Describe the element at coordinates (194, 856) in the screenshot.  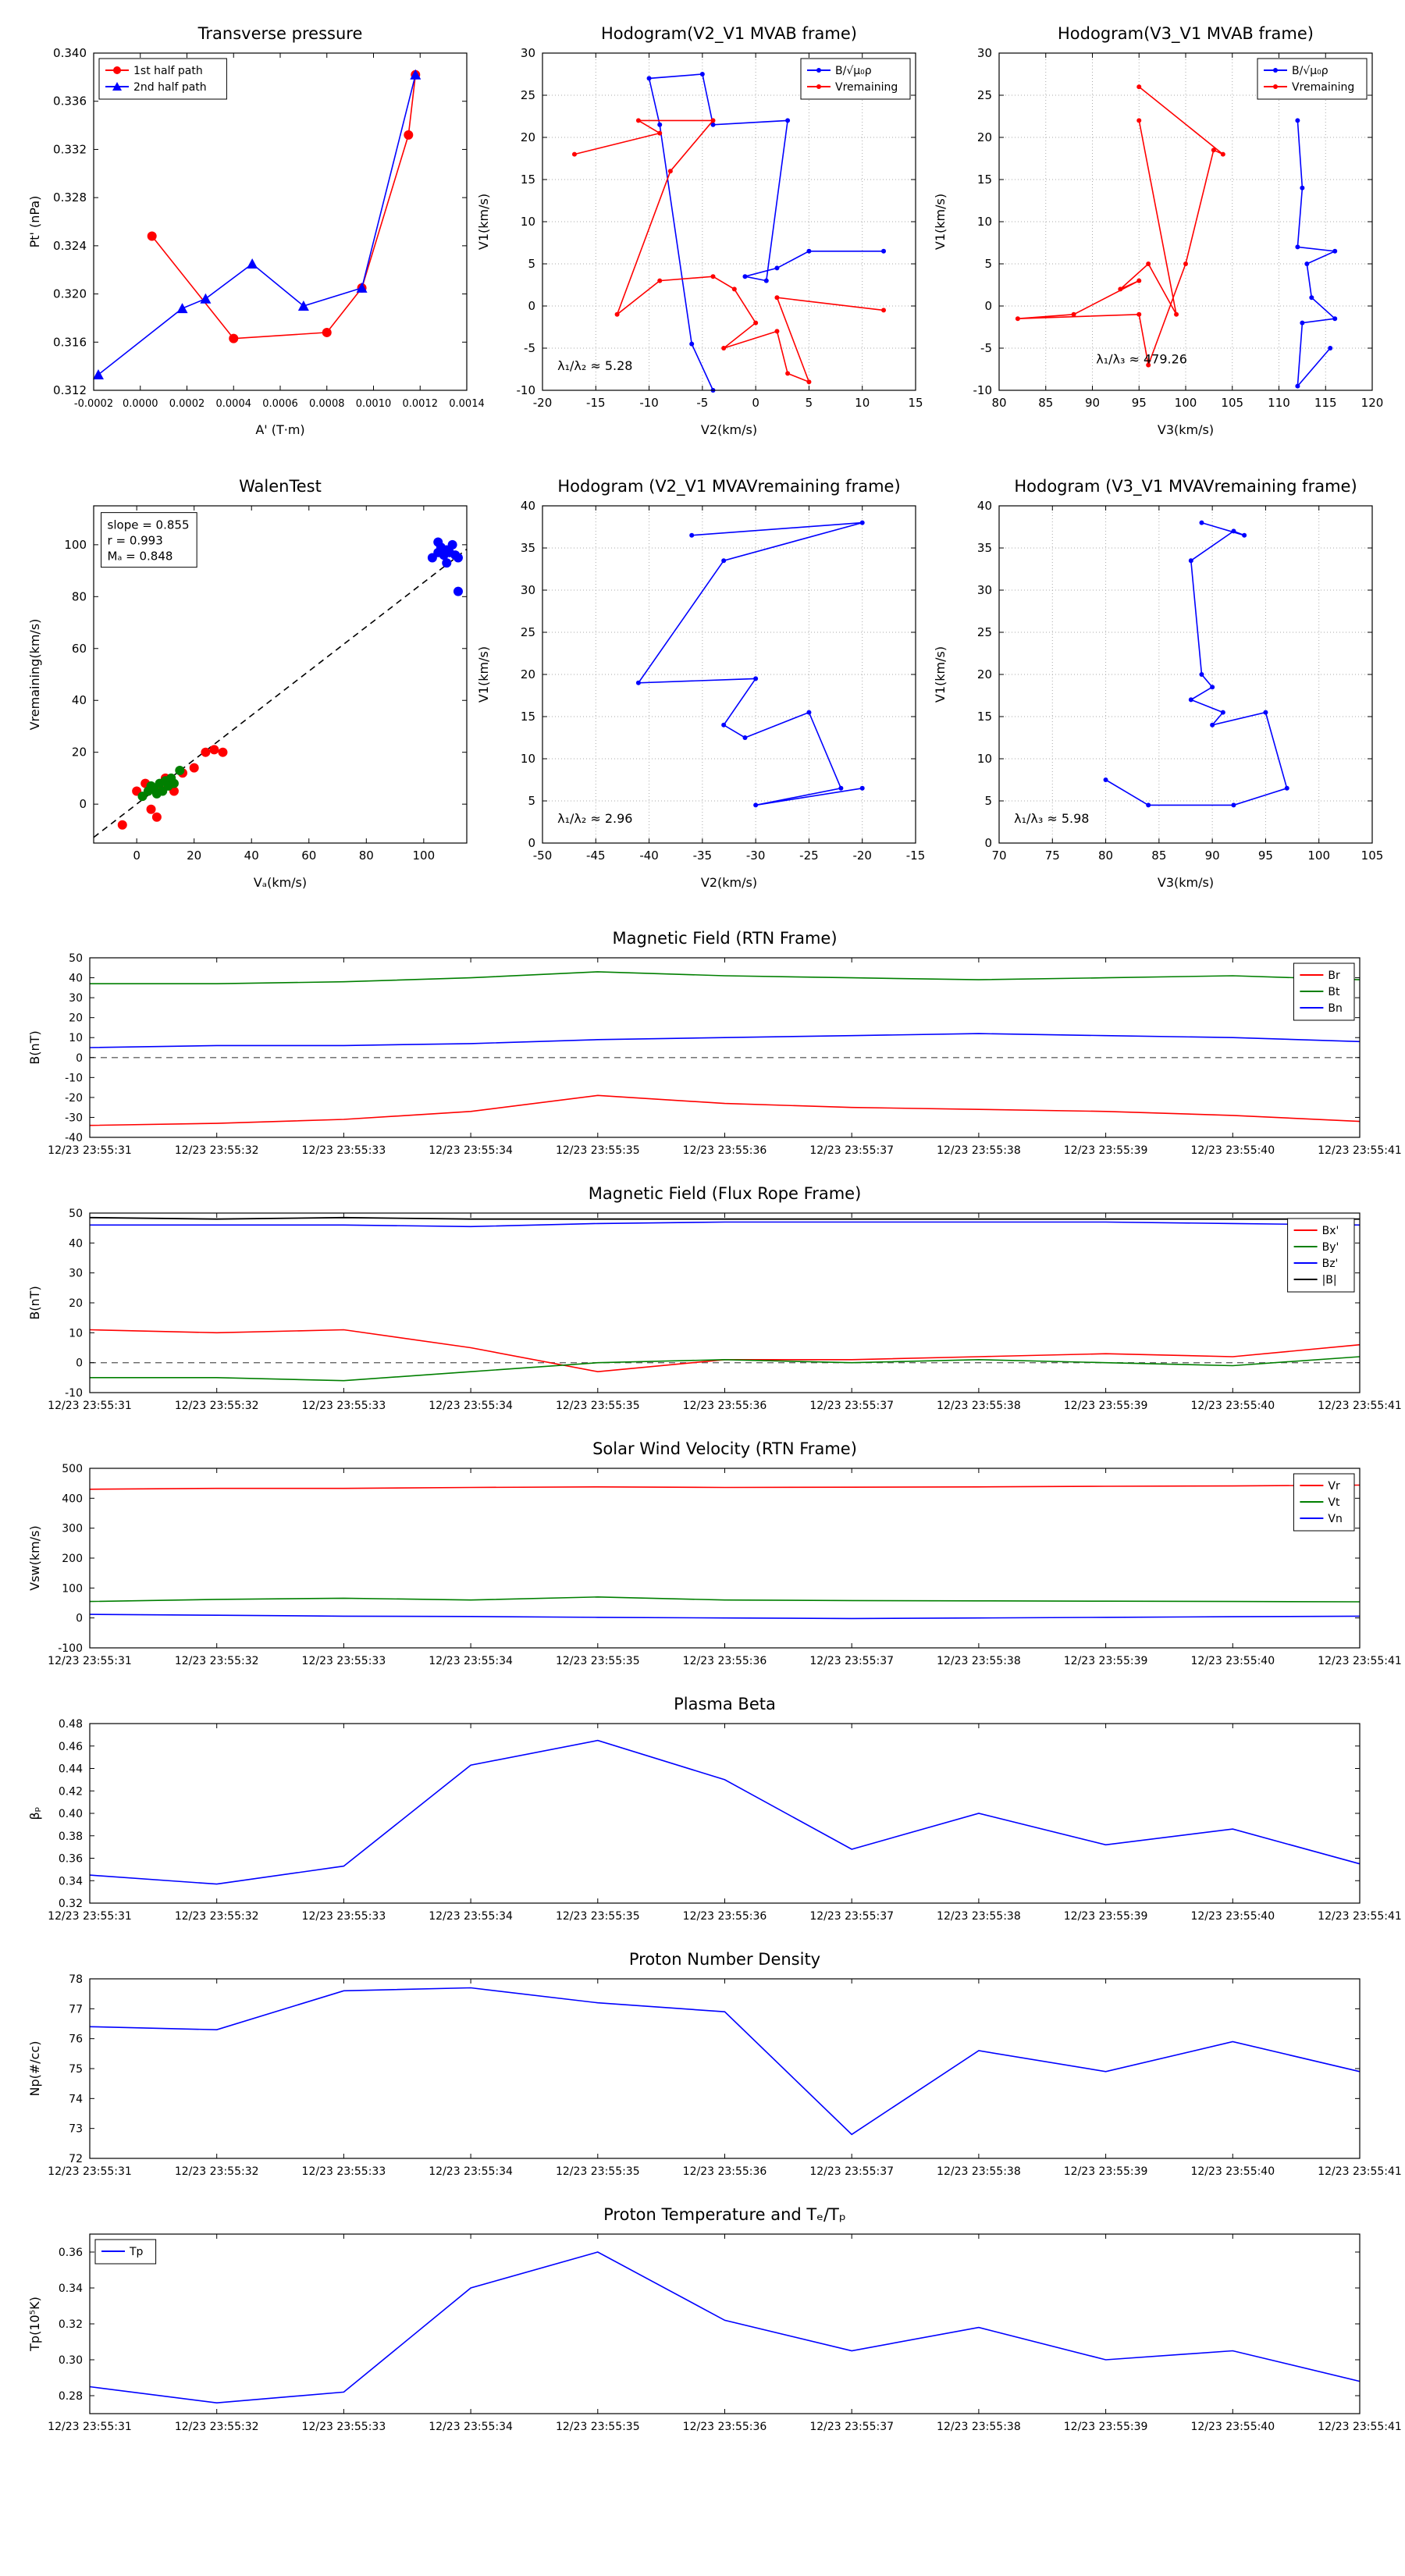
I see `x-tick-label: 20` at that location.